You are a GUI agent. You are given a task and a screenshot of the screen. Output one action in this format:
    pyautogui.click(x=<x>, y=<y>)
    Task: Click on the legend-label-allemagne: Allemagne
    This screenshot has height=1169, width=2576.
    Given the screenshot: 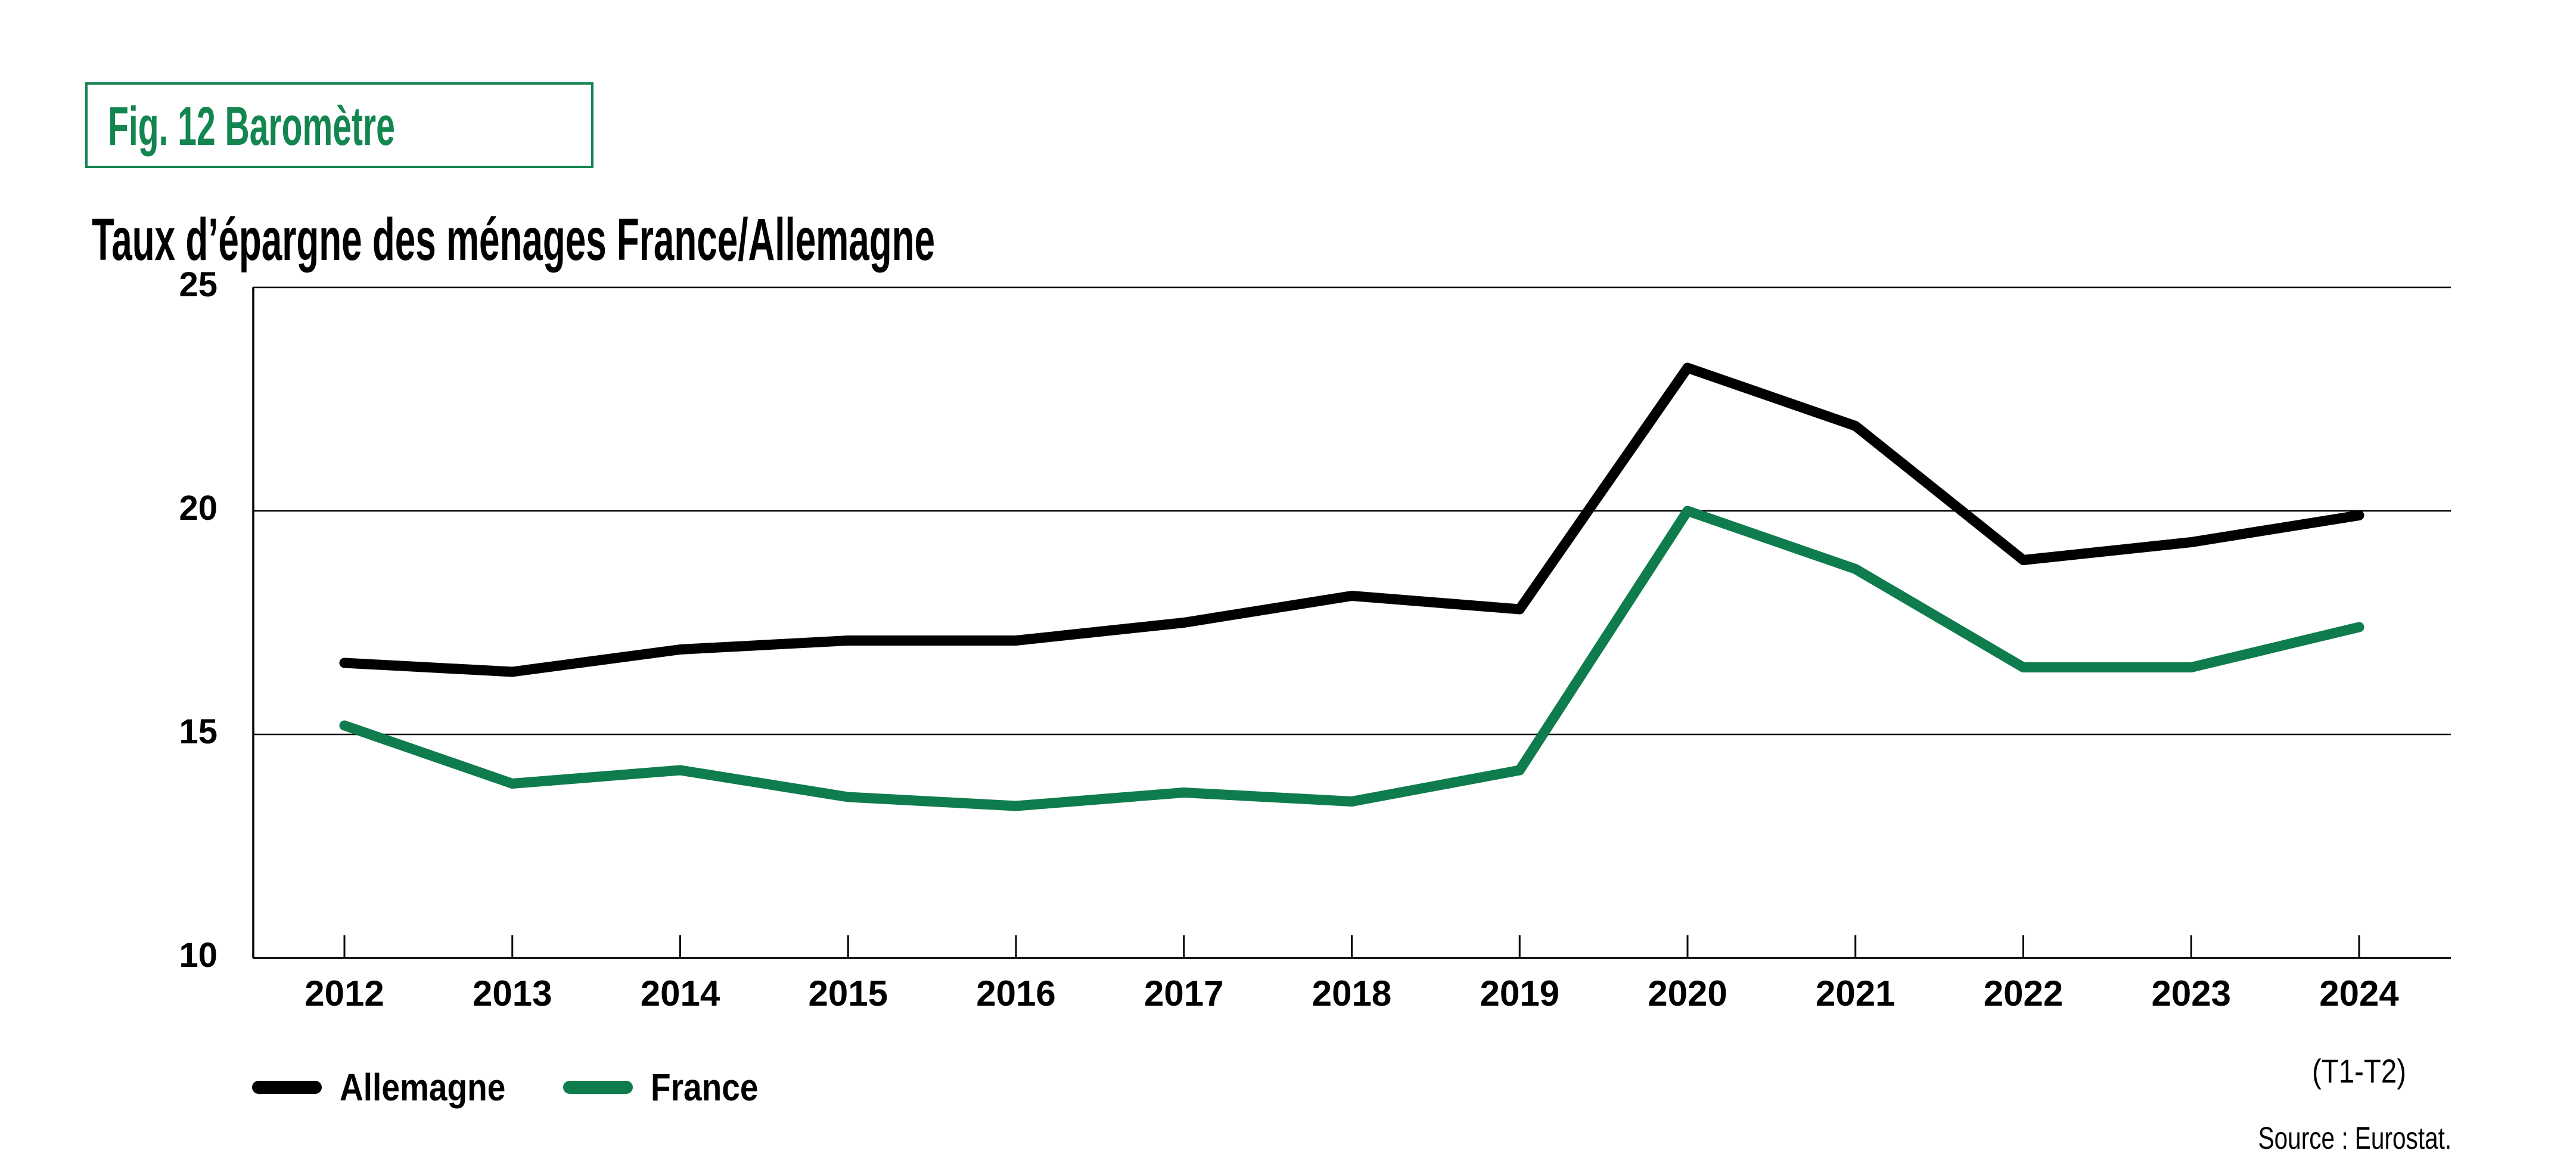 What is the action you would take?
    pyautogui.click(x=423, y=1087)
    